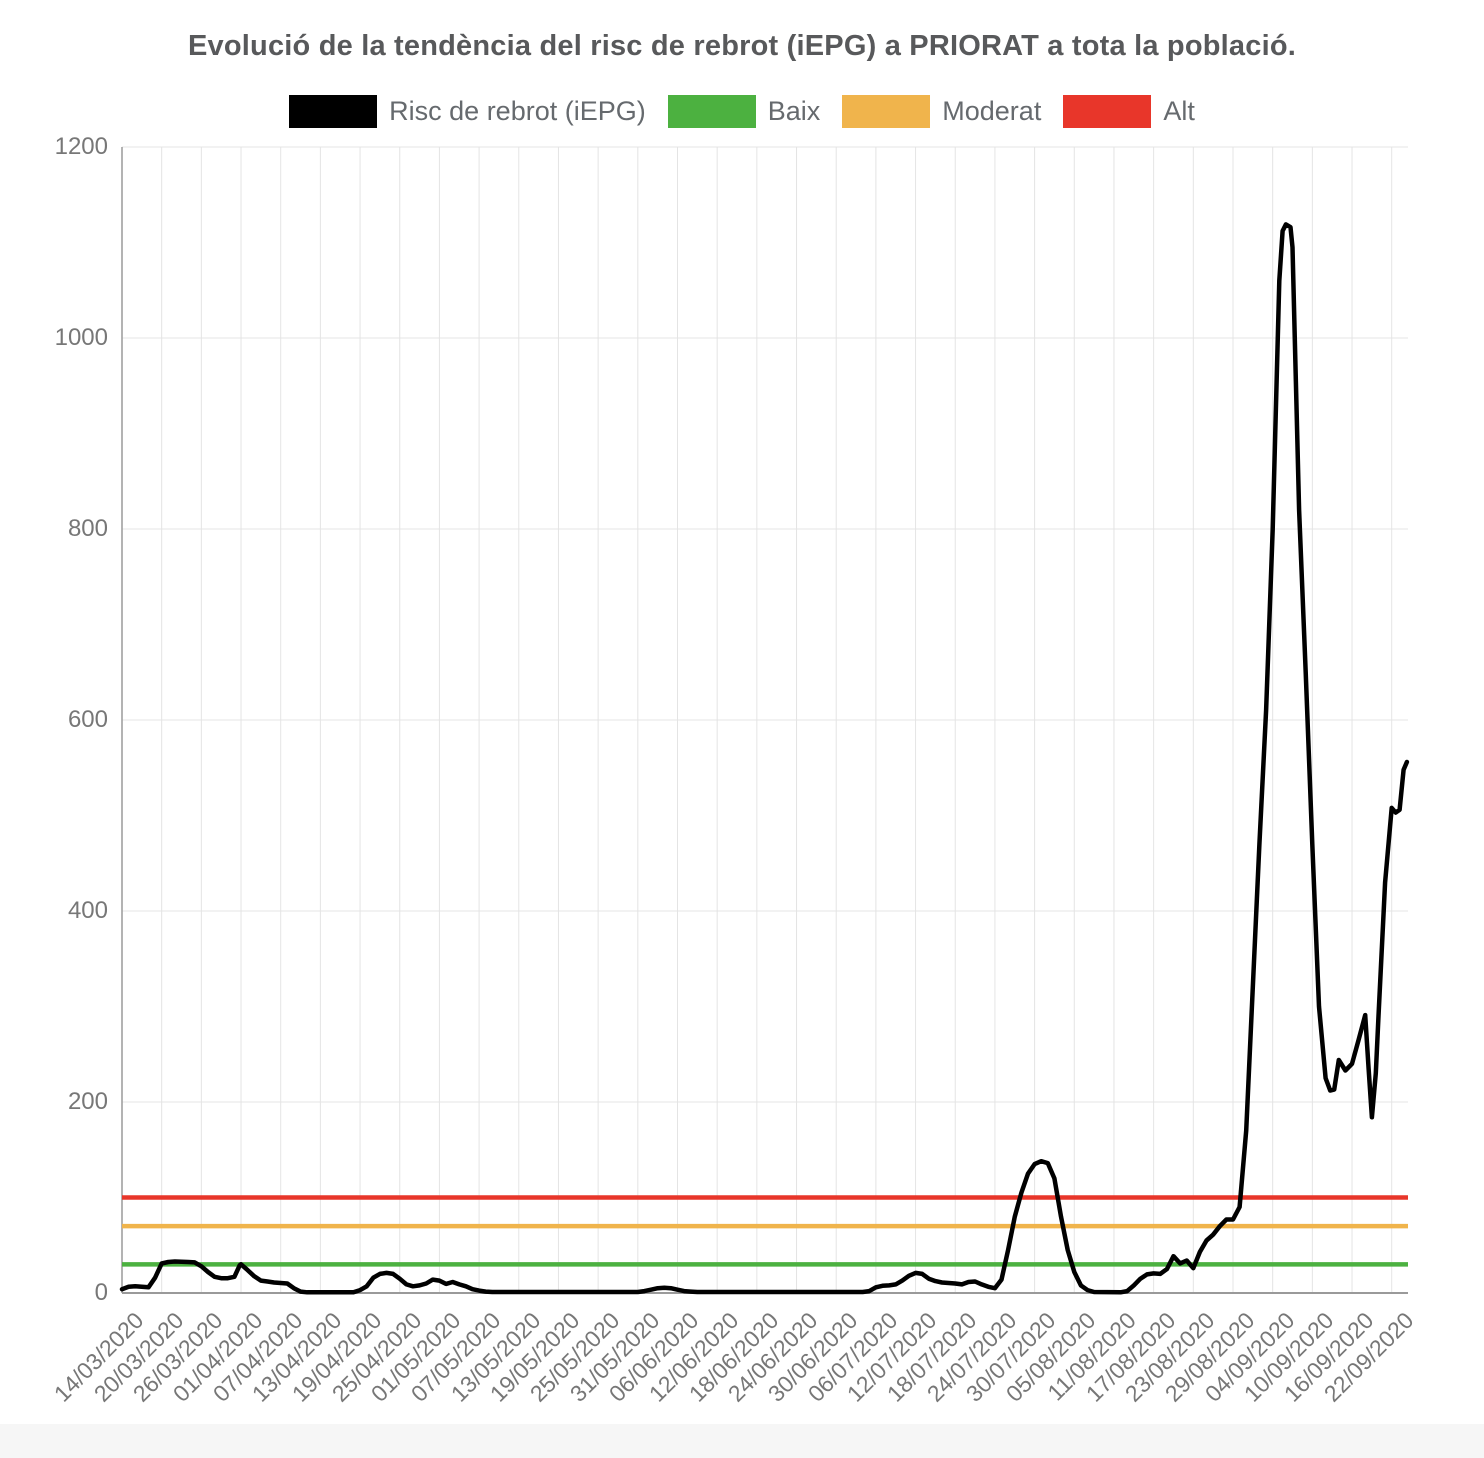  What do you see at coordinates (101, 1292) in the screenshot?
I see `y-tick-label: 0` at bounding box center [101, 1292].